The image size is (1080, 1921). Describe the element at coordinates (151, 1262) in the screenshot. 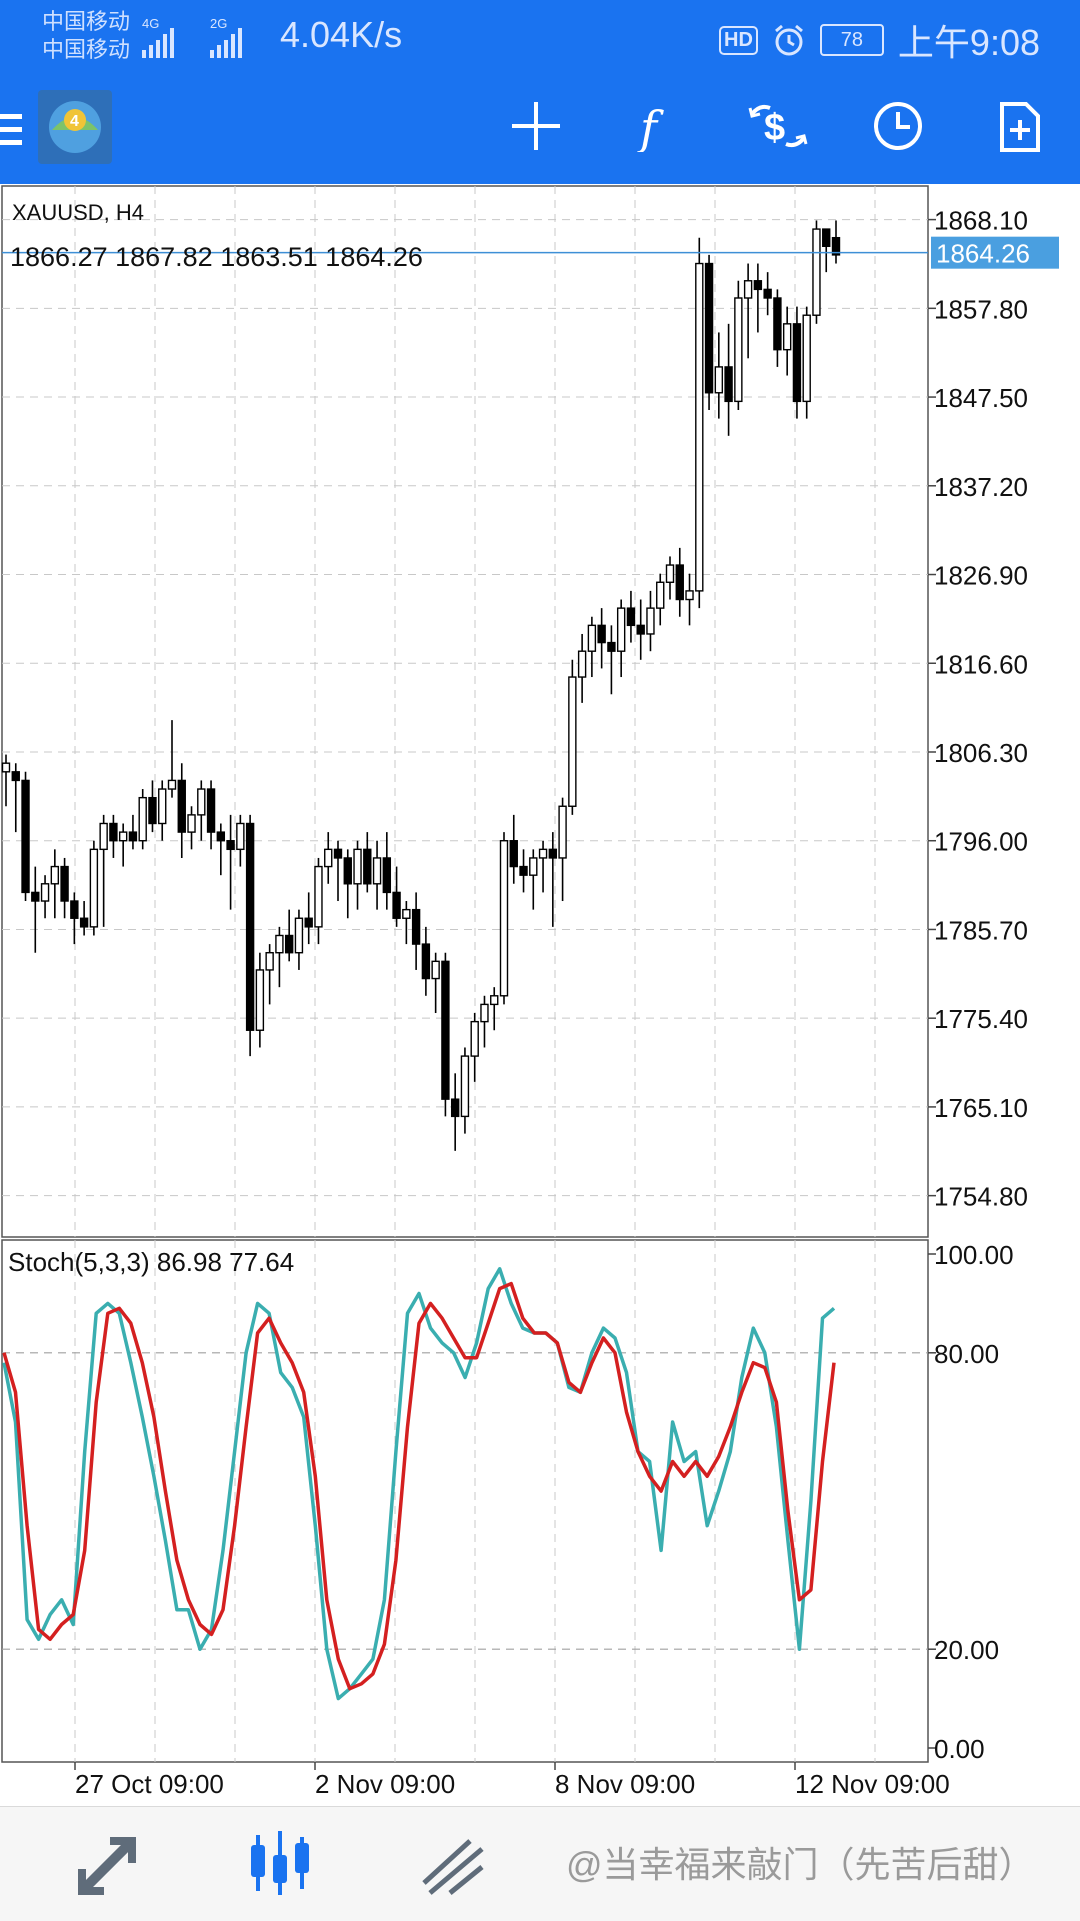

I see `stoch-label: Stoch(5,3,3) 86.98 77.64` at that location.